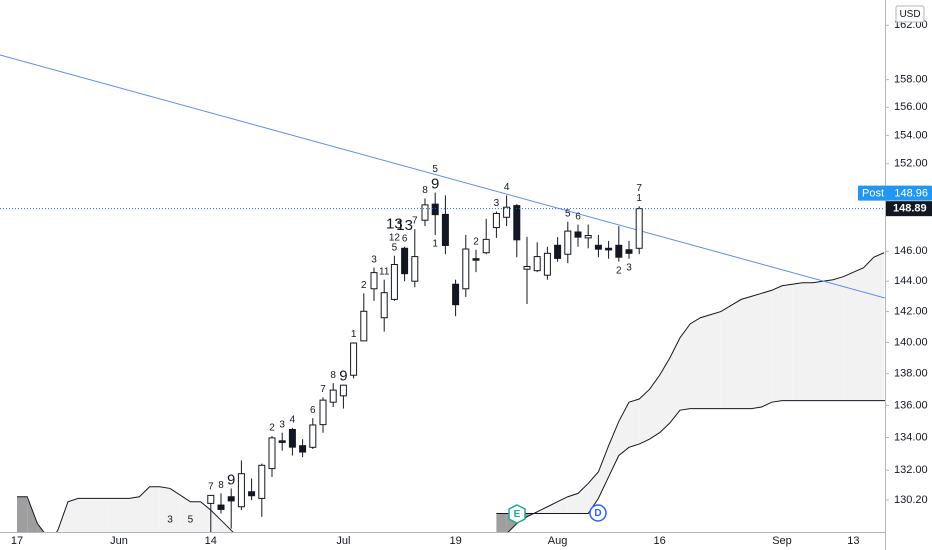 The image size is (932, 550). I want to click on x-tick-label: 17, so click(17, 541).